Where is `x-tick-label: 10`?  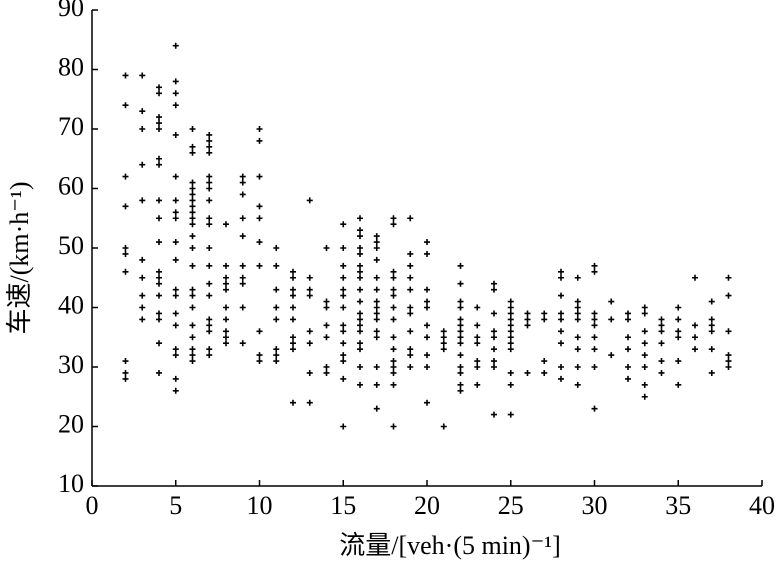
x-tick-label: 10 is located at coordinates (260, 505).